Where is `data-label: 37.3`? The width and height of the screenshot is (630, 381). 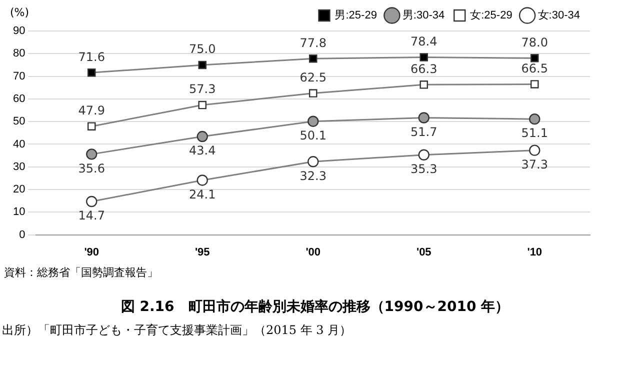 data-label: 37.3 is located at coordinates (534, 164).